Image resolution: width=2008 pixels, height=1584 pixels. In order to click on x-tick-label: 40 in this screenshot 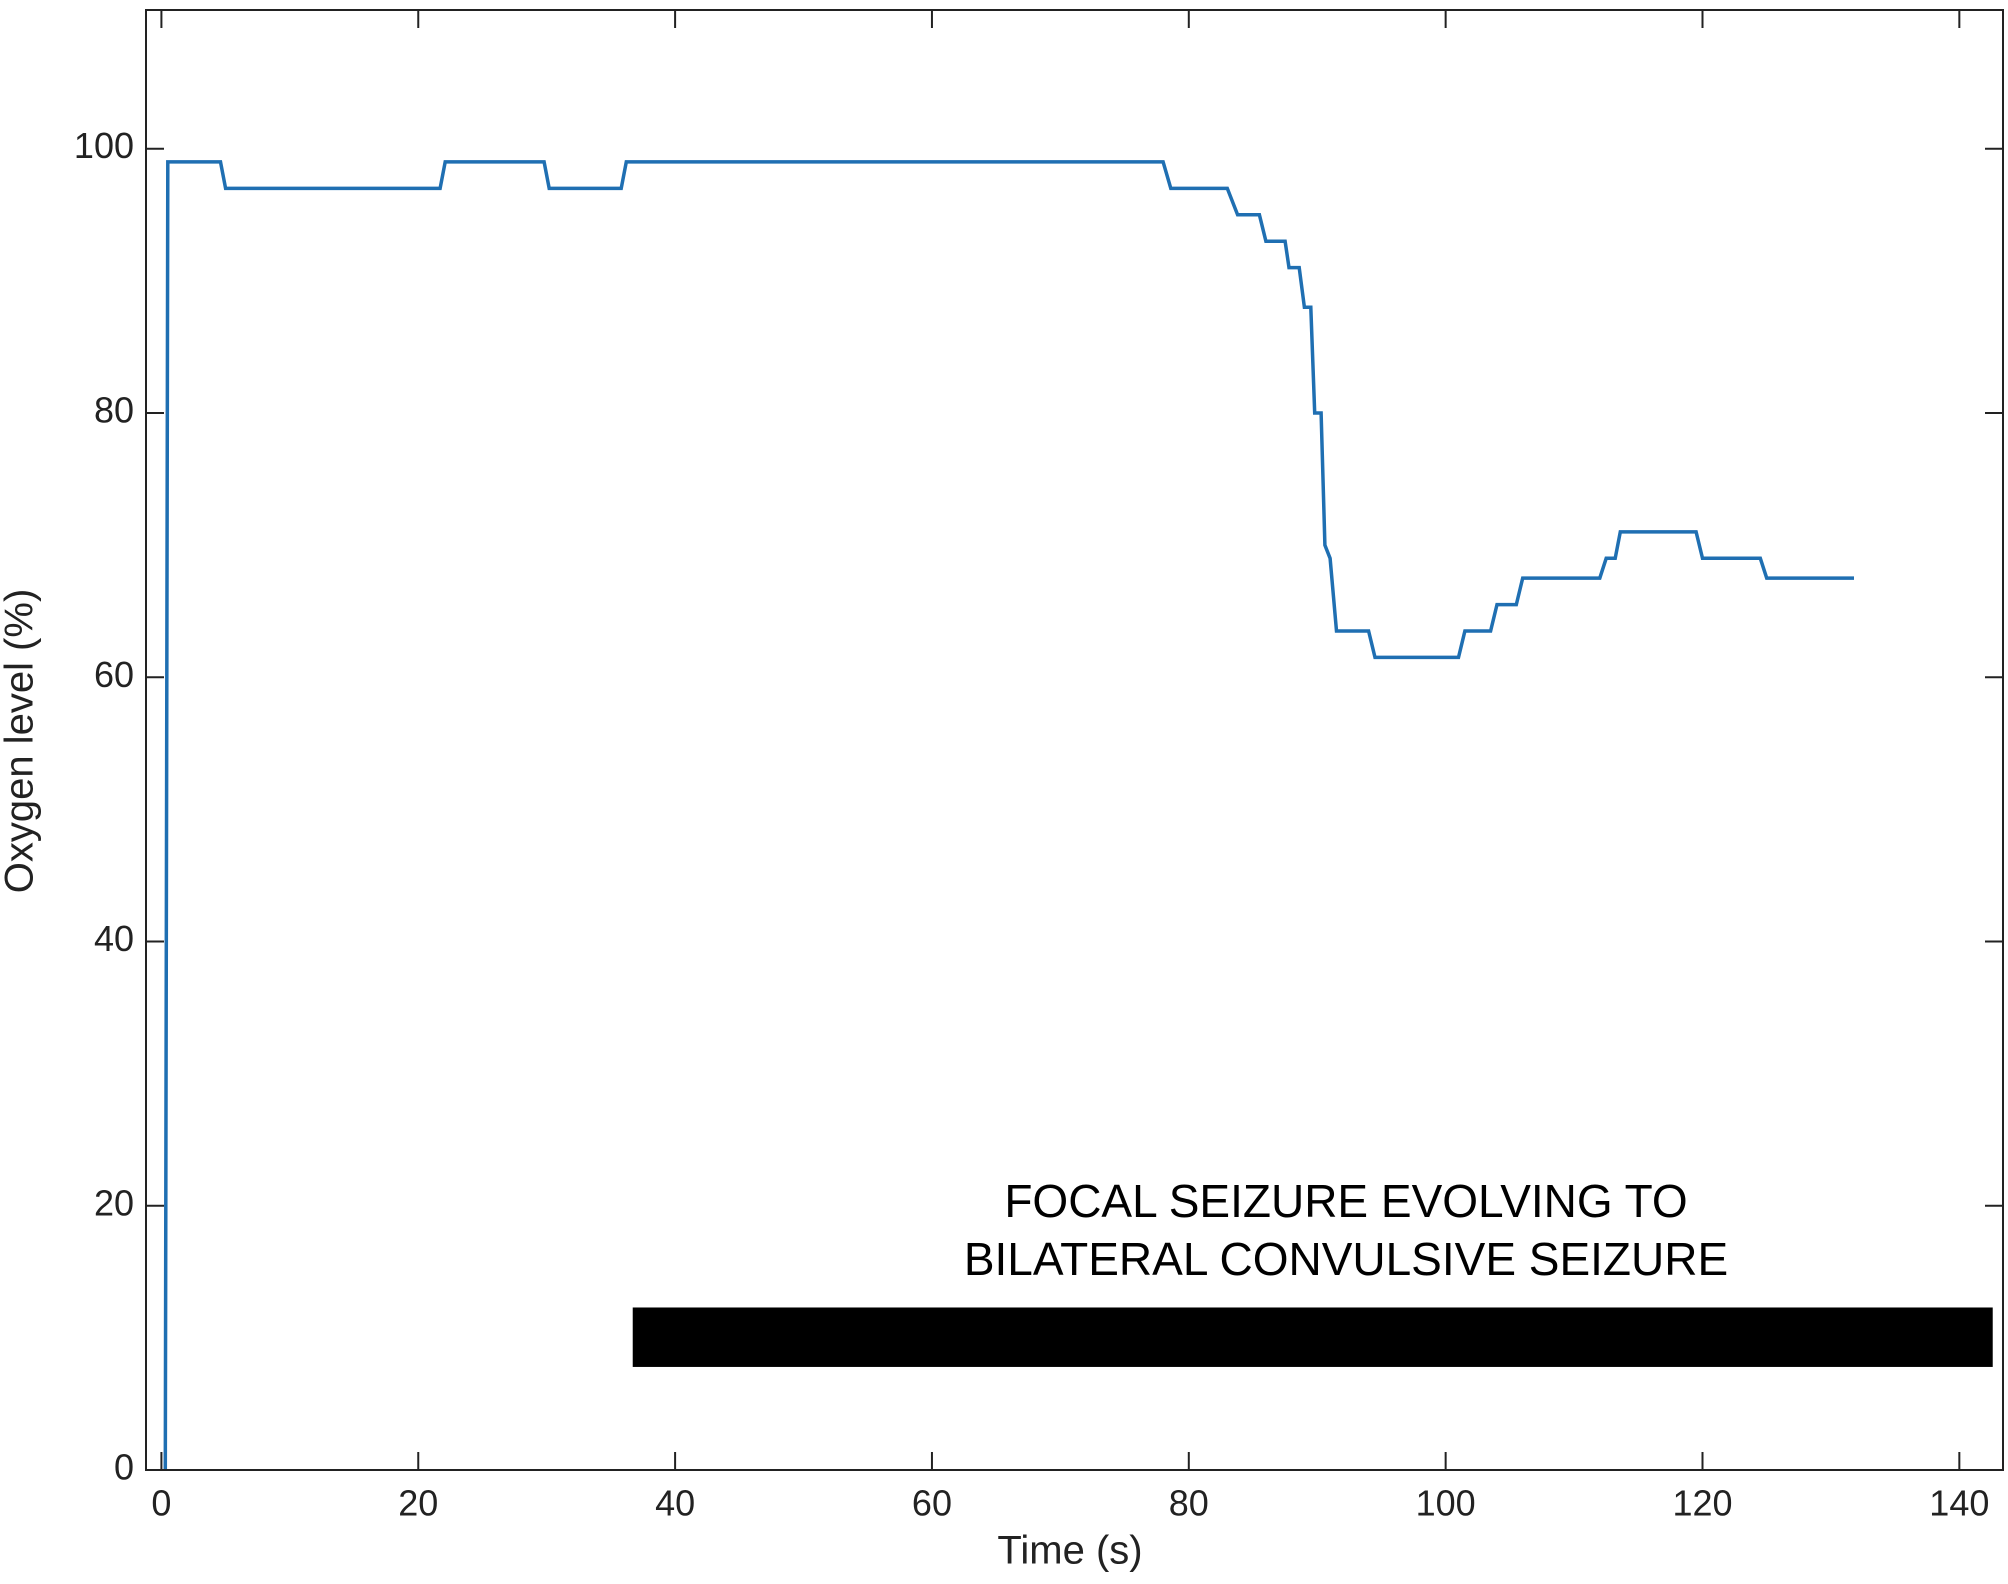, I will do `click(675, 1503)`.